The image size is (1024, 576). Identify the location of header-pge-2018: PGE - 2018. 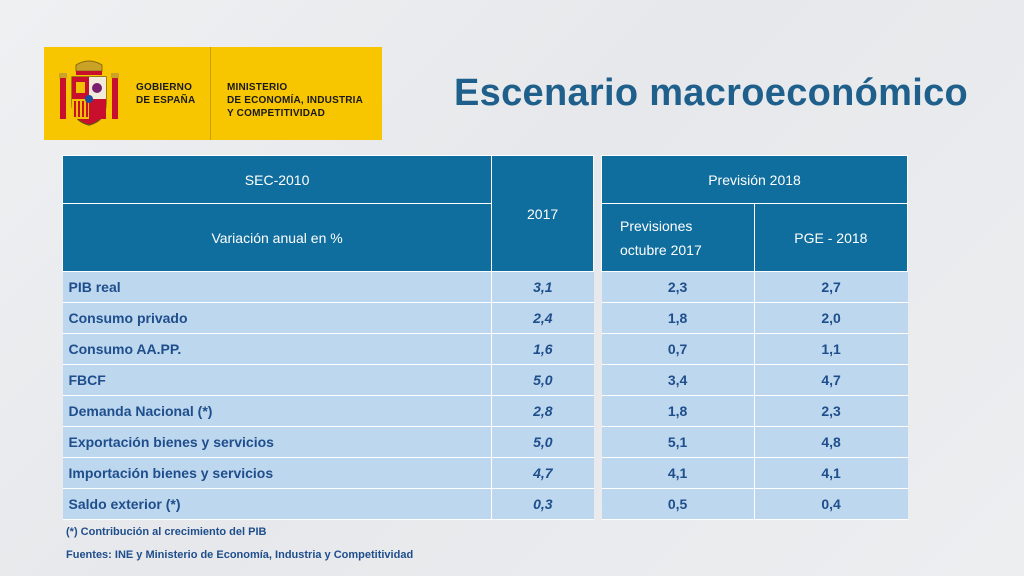
(831, 237).